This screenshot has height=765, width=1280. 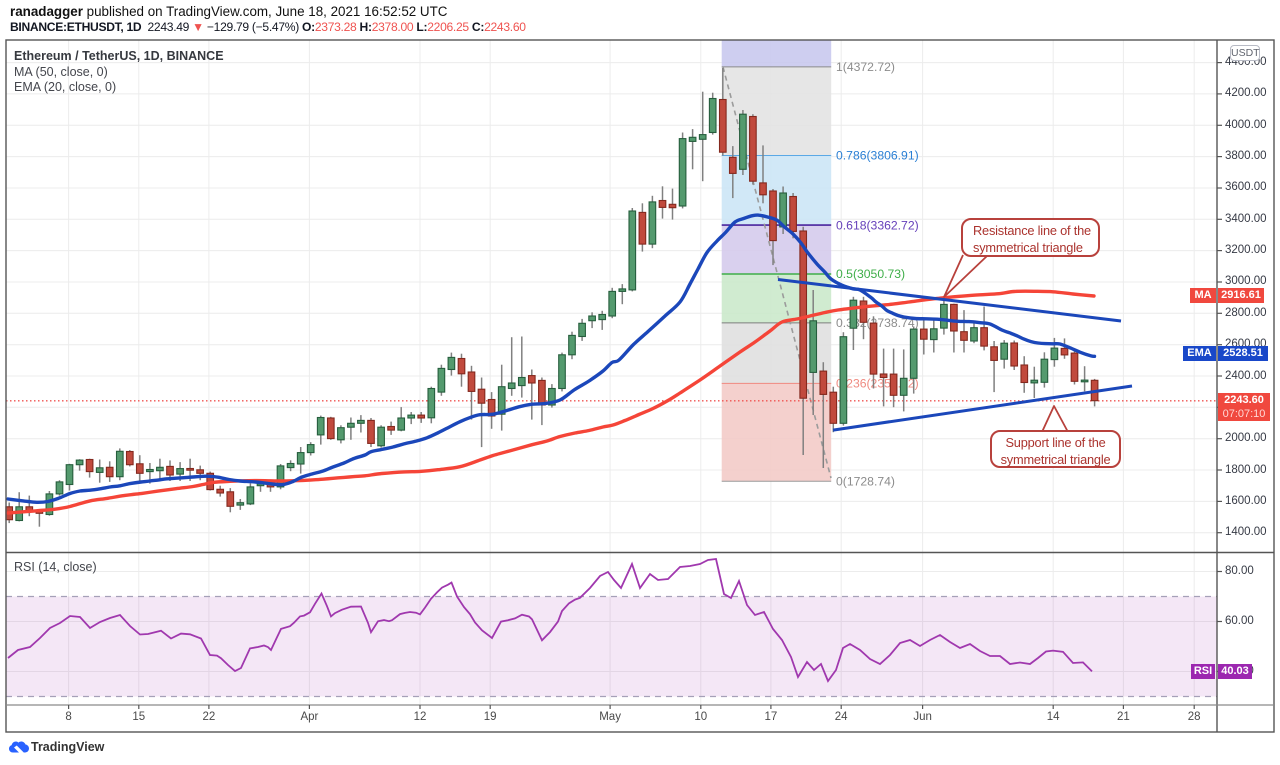 I want to click on svg-text: 0(1728.74), so click(x=865, y=481).